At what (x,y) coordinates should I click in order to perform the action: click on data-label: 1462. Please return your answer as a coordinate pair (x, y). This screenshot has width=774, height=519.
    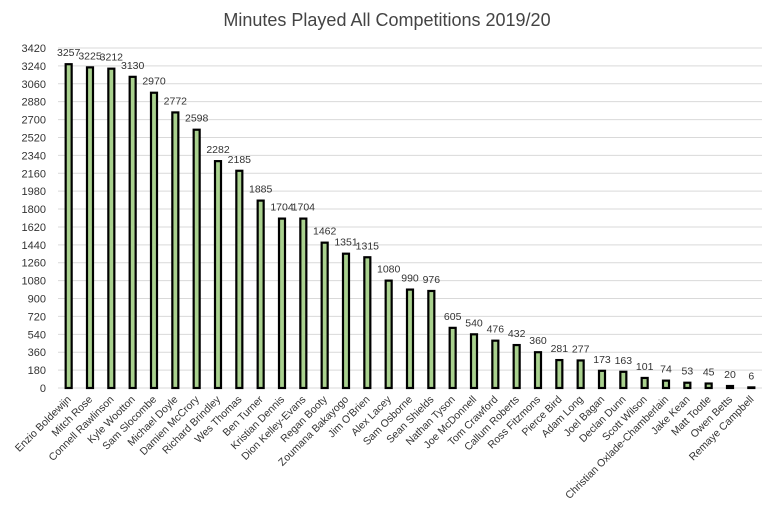
    Looking at the image, I should click on (325, 232).